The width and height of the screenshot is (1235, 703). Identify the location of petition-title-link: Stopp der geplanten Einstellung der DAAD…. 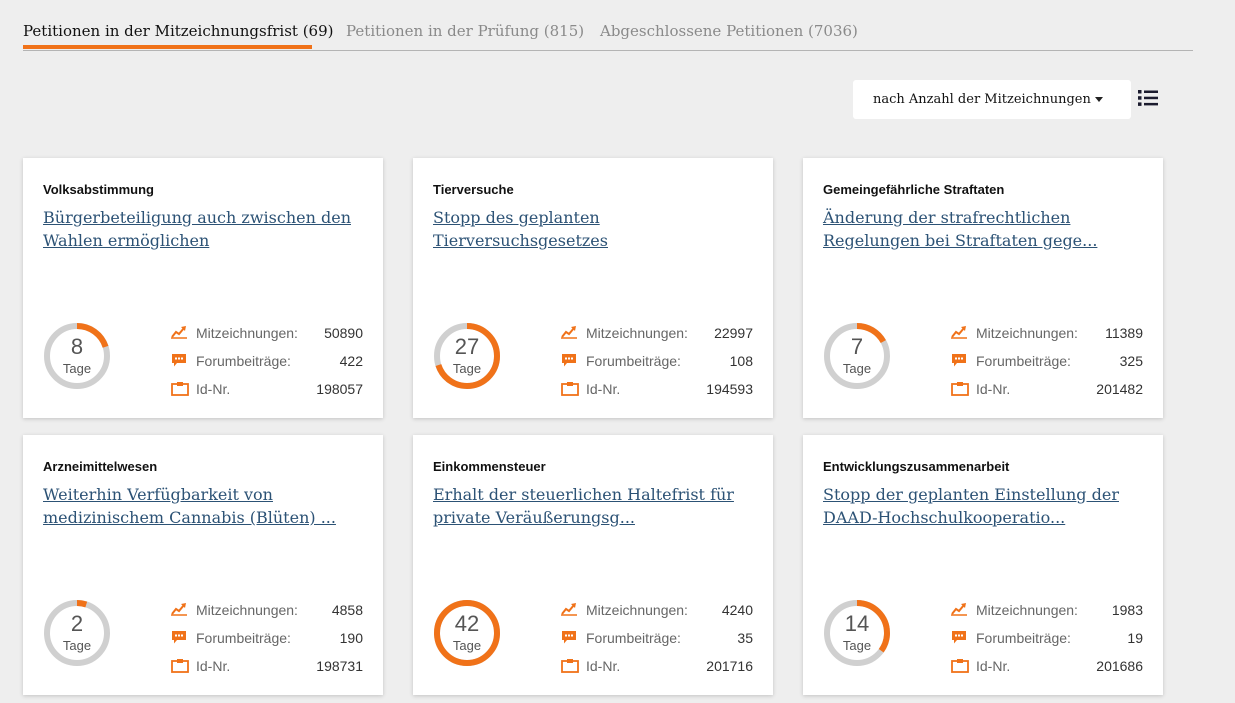
(971, 506).